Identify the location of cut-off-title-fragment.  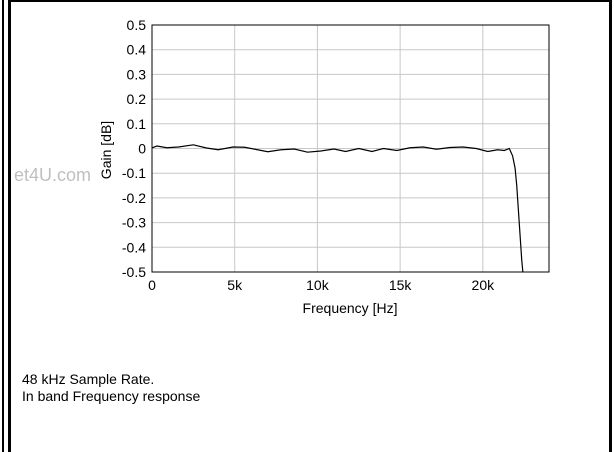
(345, 1).